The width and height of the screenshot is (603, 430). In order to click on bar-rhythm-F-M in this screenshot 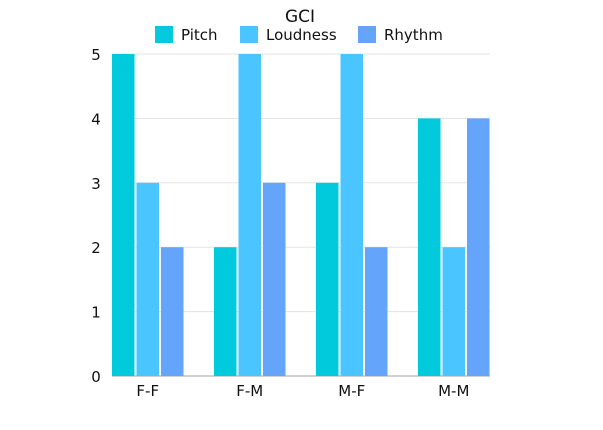, I will do `click(274, 279)`.